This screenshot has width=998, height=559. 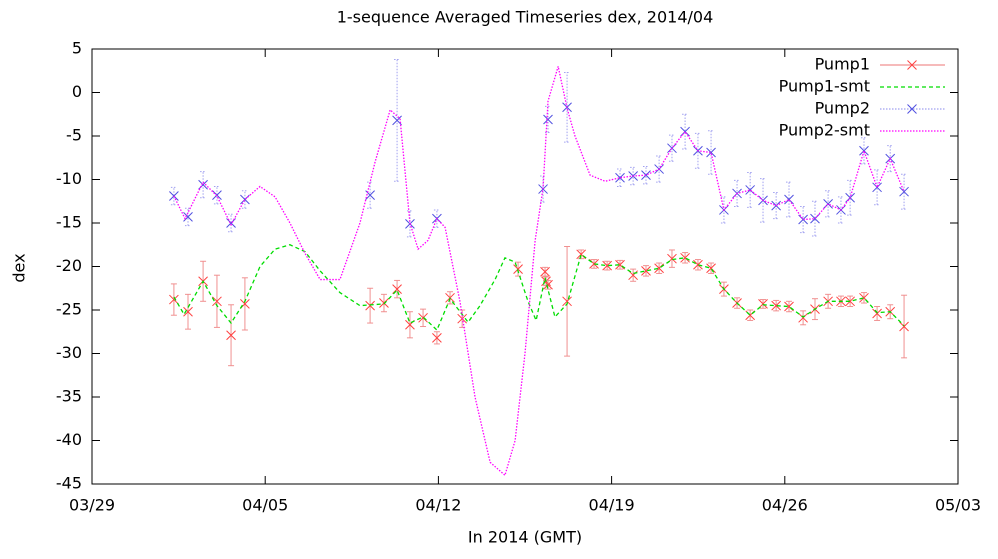 What do you see at coordinates (958, 505) in the screenshot?
I see `x-tick-label: 05/03` at bounding box center [958, 505].